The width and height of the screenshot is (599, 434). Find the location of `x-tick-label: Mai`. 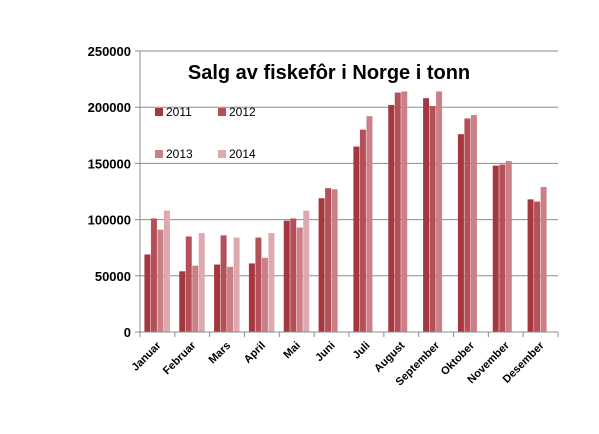

x-tick-label: Mai is located at coordinates (291, 350).